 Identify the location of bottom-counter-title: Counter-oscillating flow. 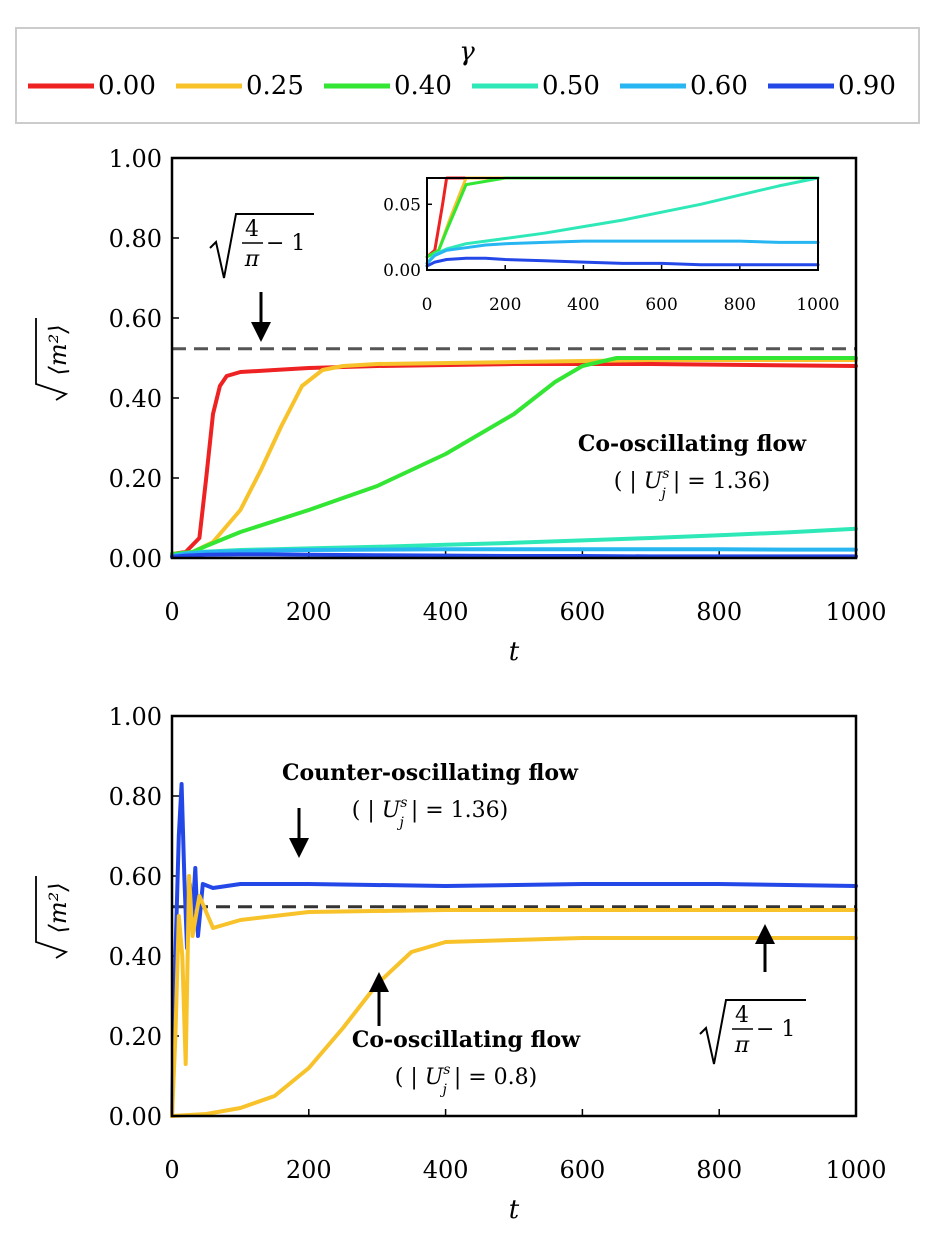
(430, 773).